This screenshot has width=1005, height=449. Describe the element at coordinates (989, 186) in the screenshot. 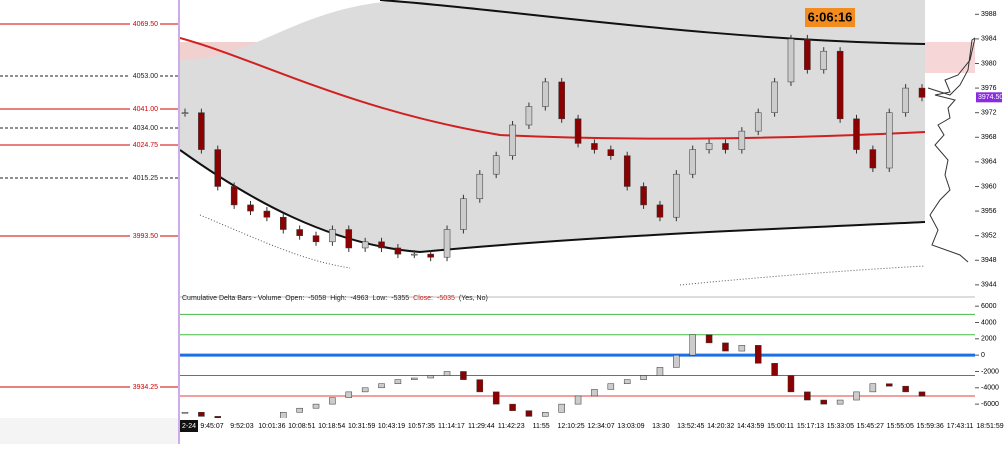

I see `y-tick-label: 3960` at that location.